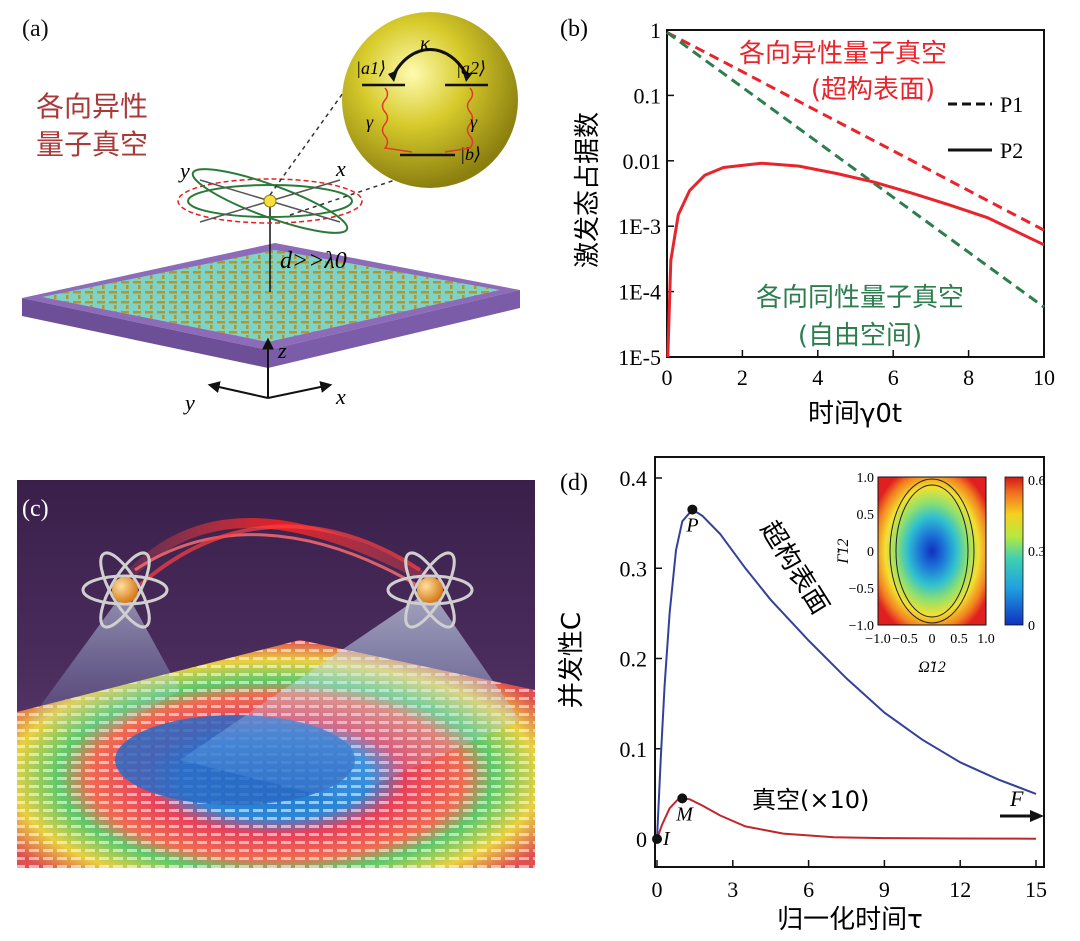 The width and height of the screenshot is (1080, 941). What do you see at coordinates (430, 590) in the screenshot?
I see `atom-right` at bounding box center [430, 590].